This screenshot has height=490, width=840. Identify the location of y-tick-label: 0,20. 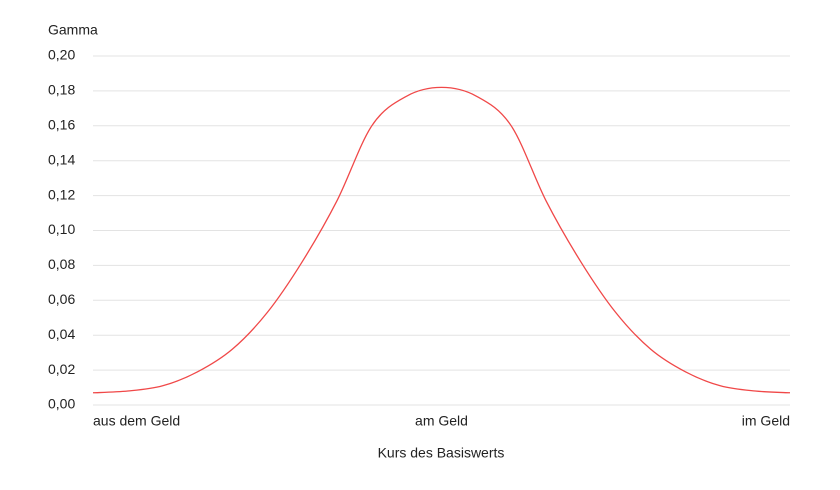
(61, 55).